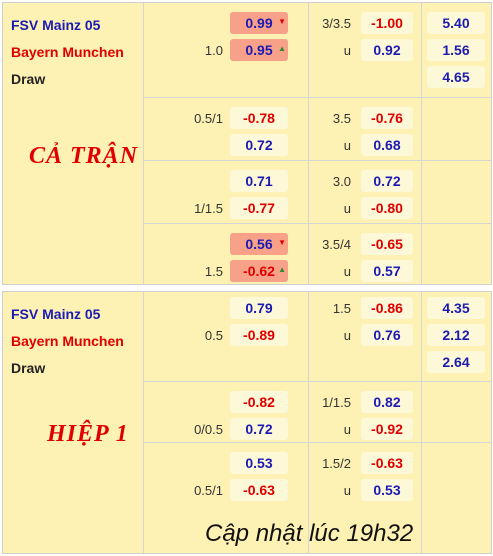  Describe the element at coordinates (456, 362) in the screenshot. I see `draw-odds: 2.64` at that location.